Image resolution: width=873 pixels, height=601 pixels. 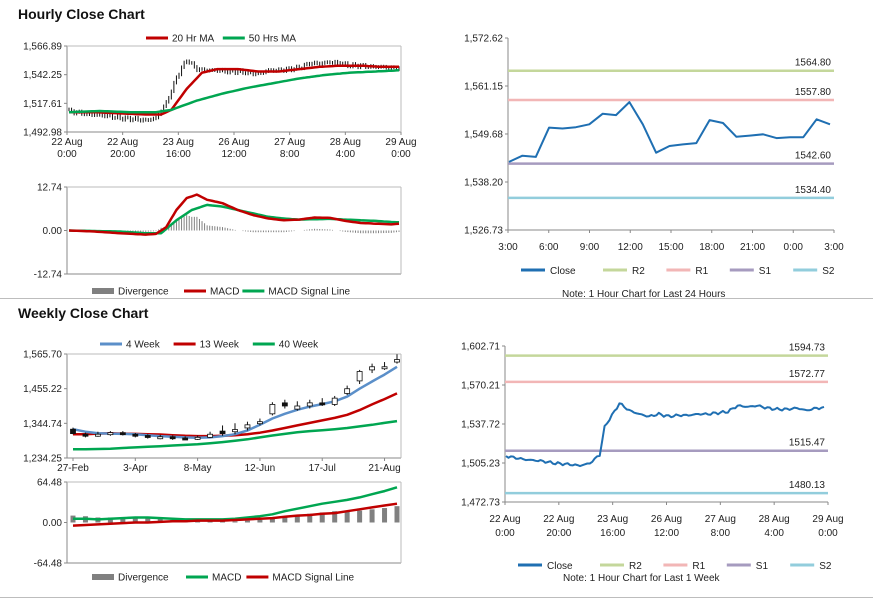 I want to click on hourly-macd-legend-label: Divergence, so click(x=143, y=292).